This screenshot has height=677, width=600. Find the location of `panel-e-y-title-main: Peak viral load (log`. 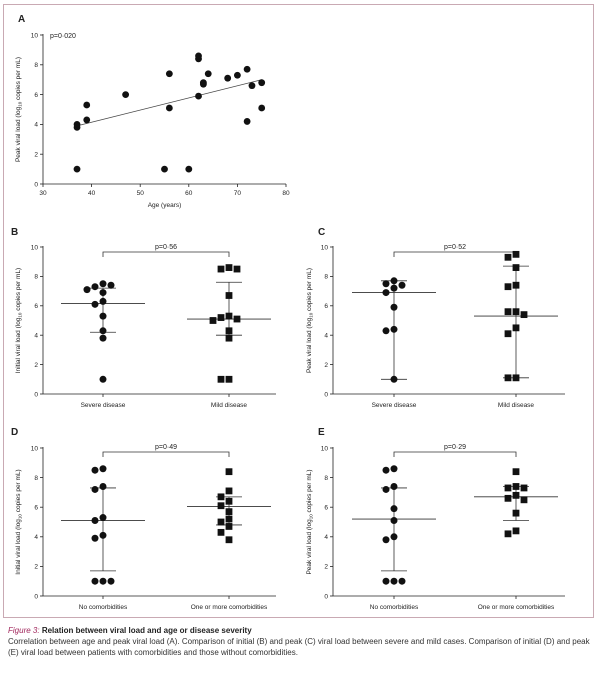

panel-e-y-title-main: Peak viral load (log is located at coordinates (309, 547).